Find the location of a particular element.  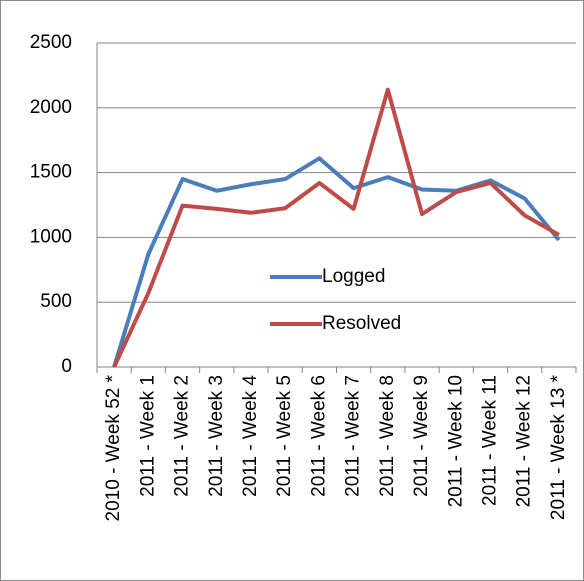

x-tick-label: 2011 - Week 2 is located at coordinates (182, 436).